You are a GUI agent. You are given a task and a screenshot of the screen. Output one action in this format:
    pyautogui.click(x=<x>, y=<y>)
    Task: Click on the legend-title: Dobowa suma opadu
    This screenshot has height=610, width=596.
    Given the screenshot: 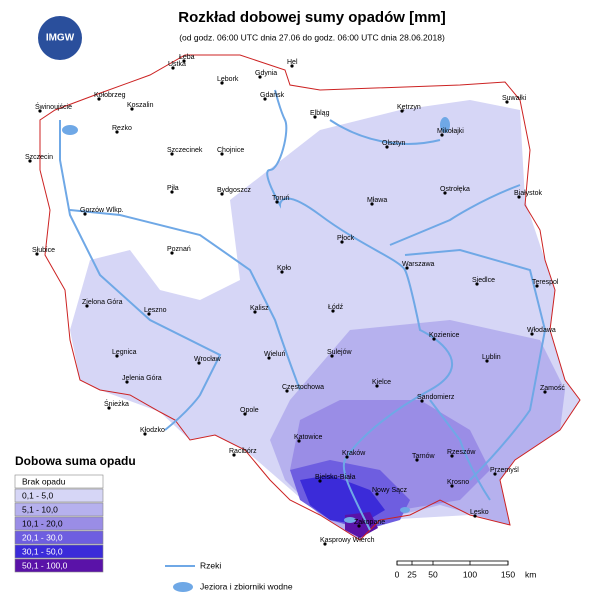 What is the action you would take?
    pyautogui.click(x=75, y=461)
    